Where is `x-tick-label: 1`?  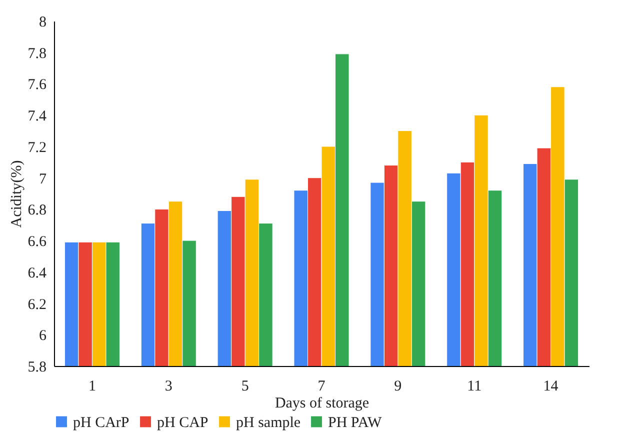
x-tick-label: 1 is located at coordinates (92, 386).